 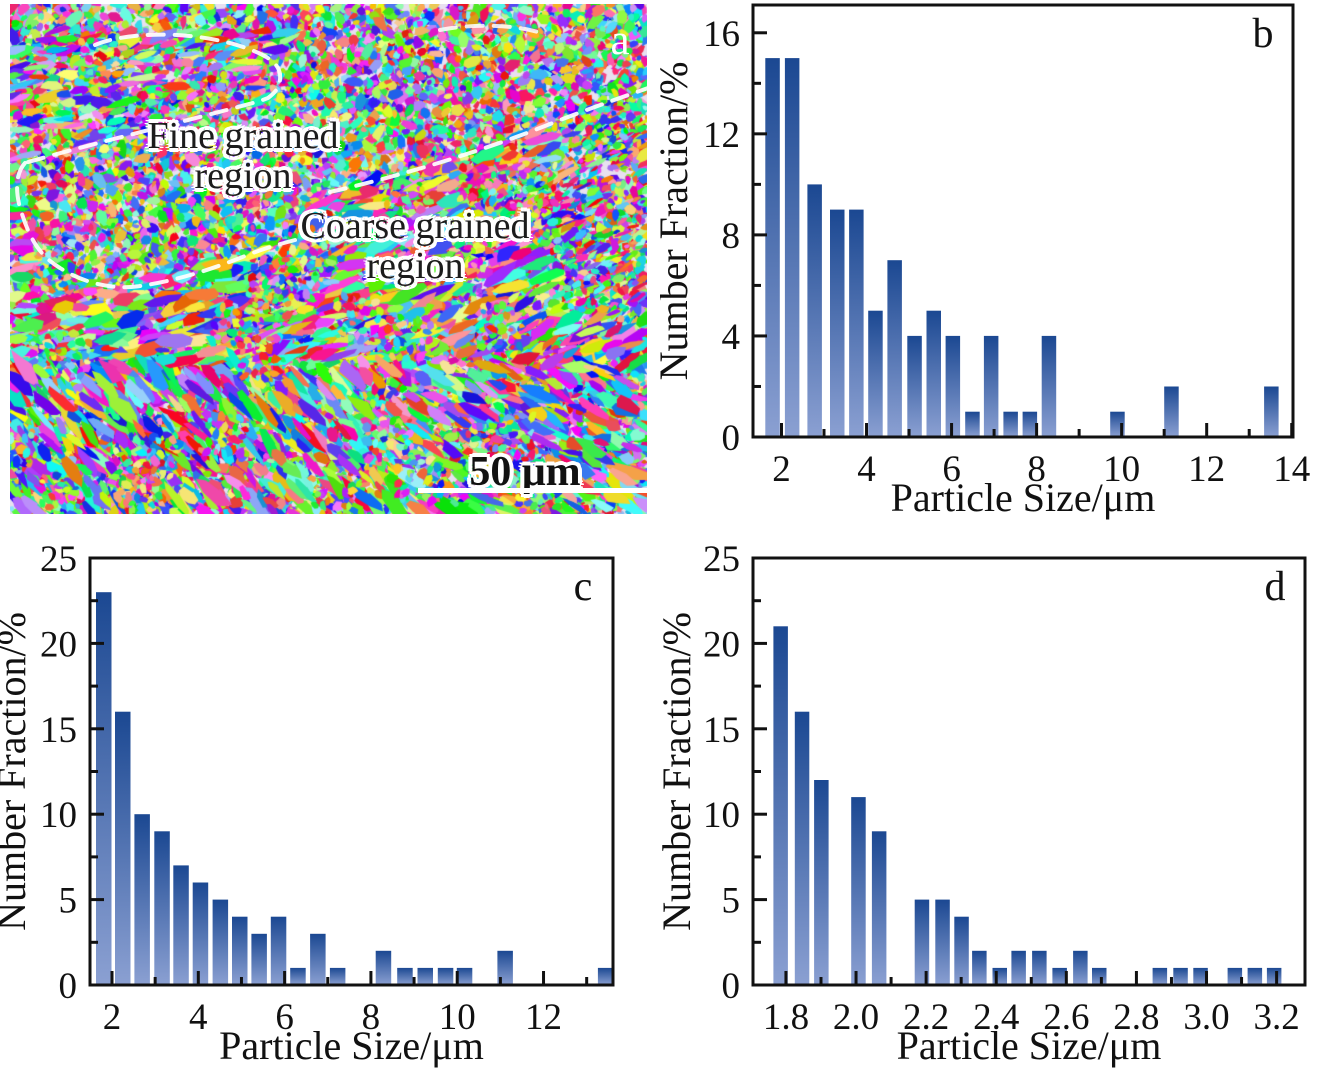 What do you see at coordinates (1206, 1017) in the screenshot?
I see `x-tick-label: 3.0` at bounding box center [1206, 1017].